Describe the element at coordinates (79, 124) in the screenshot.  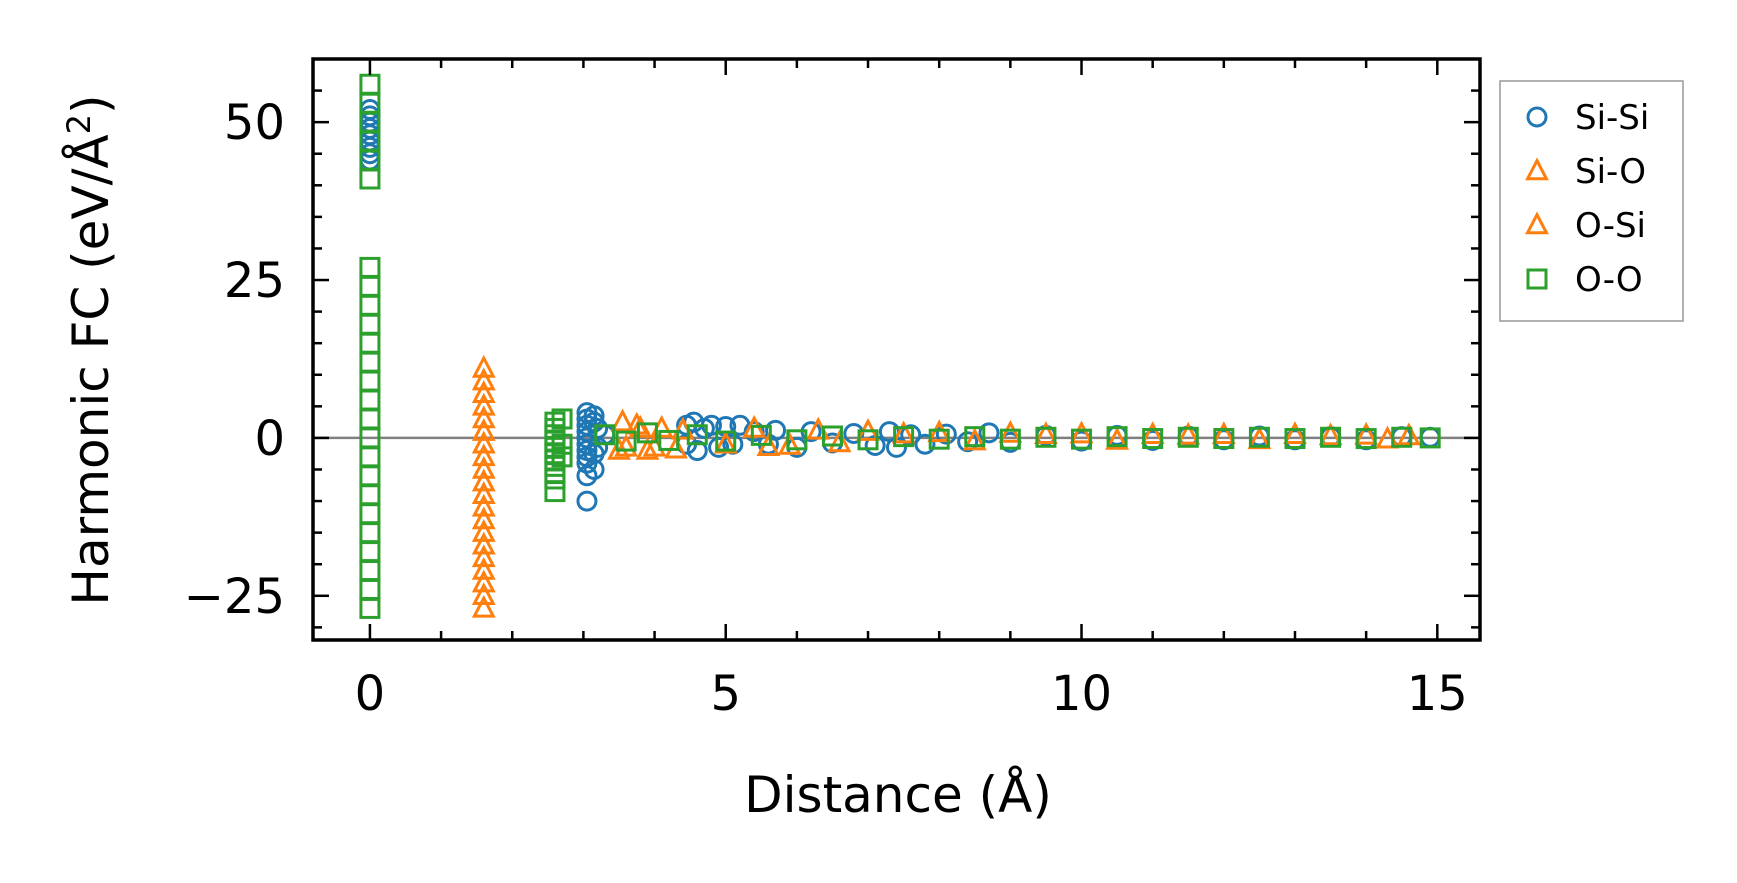
I see `y-axis-label-superscript: 2` at that location.